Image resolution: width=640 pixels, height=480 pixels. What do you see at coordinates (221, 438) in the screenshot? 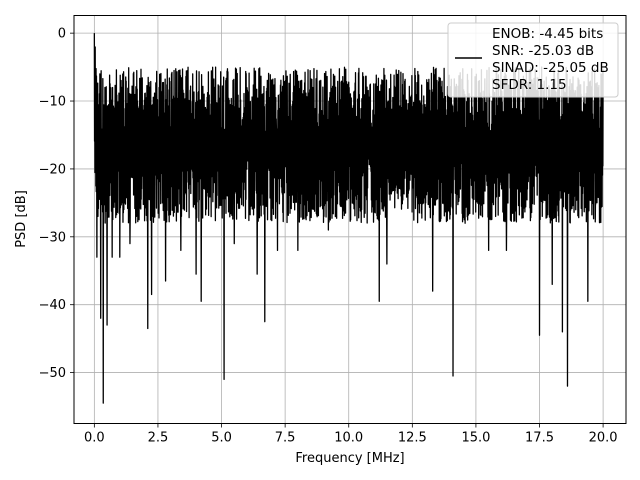
I see `x-tick-label: 5.0` at bounding box center [221, 438].